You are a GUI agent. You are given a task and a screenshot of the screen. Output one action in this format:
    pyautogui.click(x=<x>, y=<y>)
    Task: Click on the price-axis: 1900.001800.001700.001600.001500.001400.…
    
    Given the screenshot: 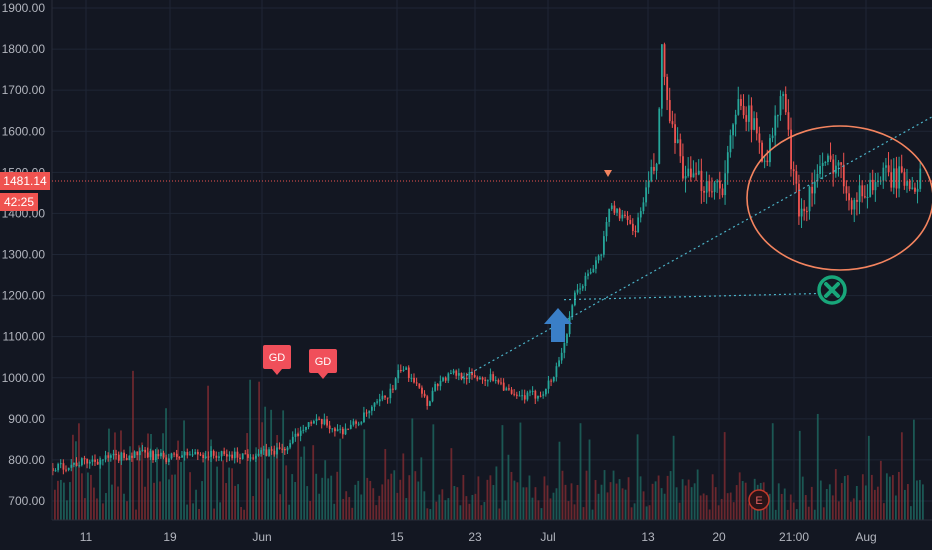 What is the action you would take?
    pyautogui.click(x=27, y=260)
    